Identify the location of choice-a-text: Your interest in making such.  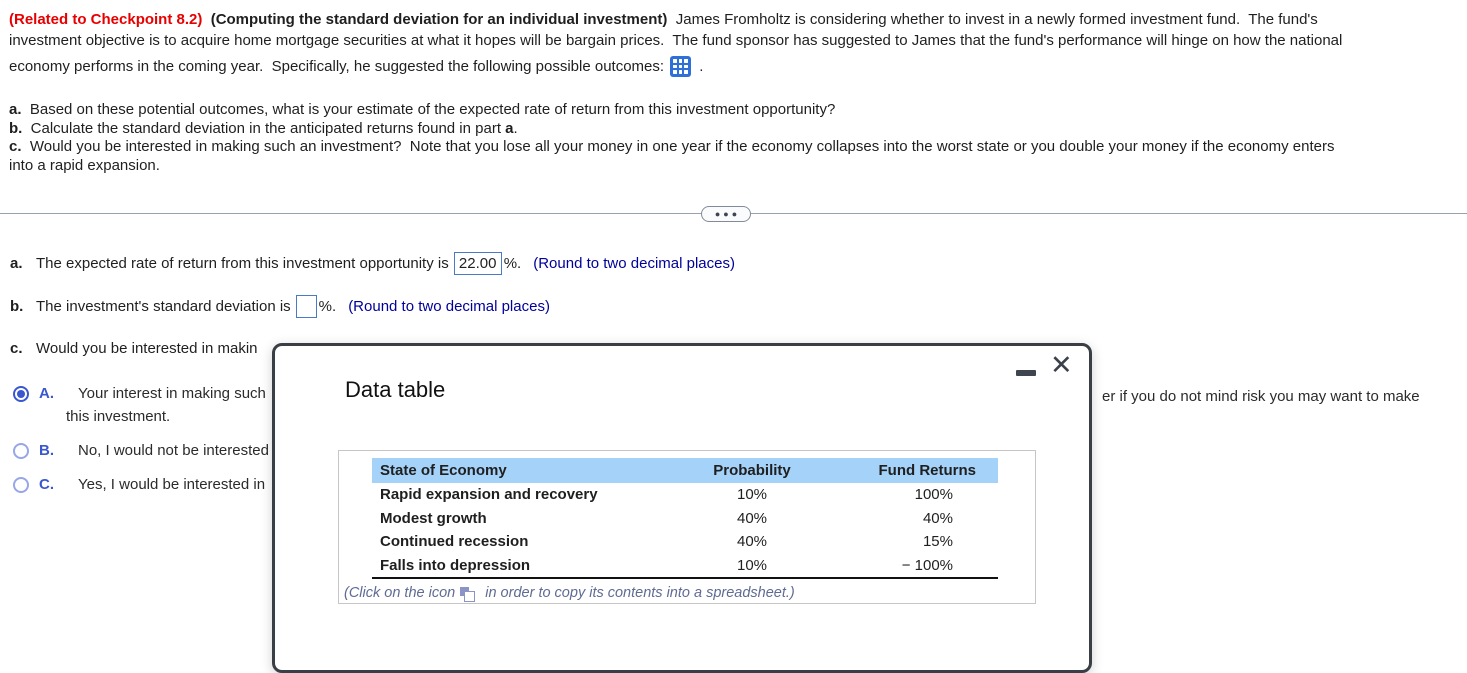
(172, 393).